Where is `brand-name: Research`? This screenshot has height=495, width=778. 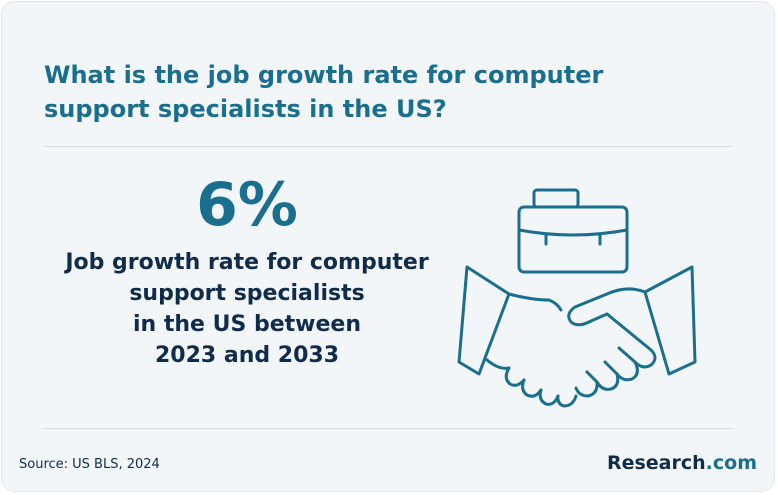
brand-name: Research is located at coordinates (656, 463).